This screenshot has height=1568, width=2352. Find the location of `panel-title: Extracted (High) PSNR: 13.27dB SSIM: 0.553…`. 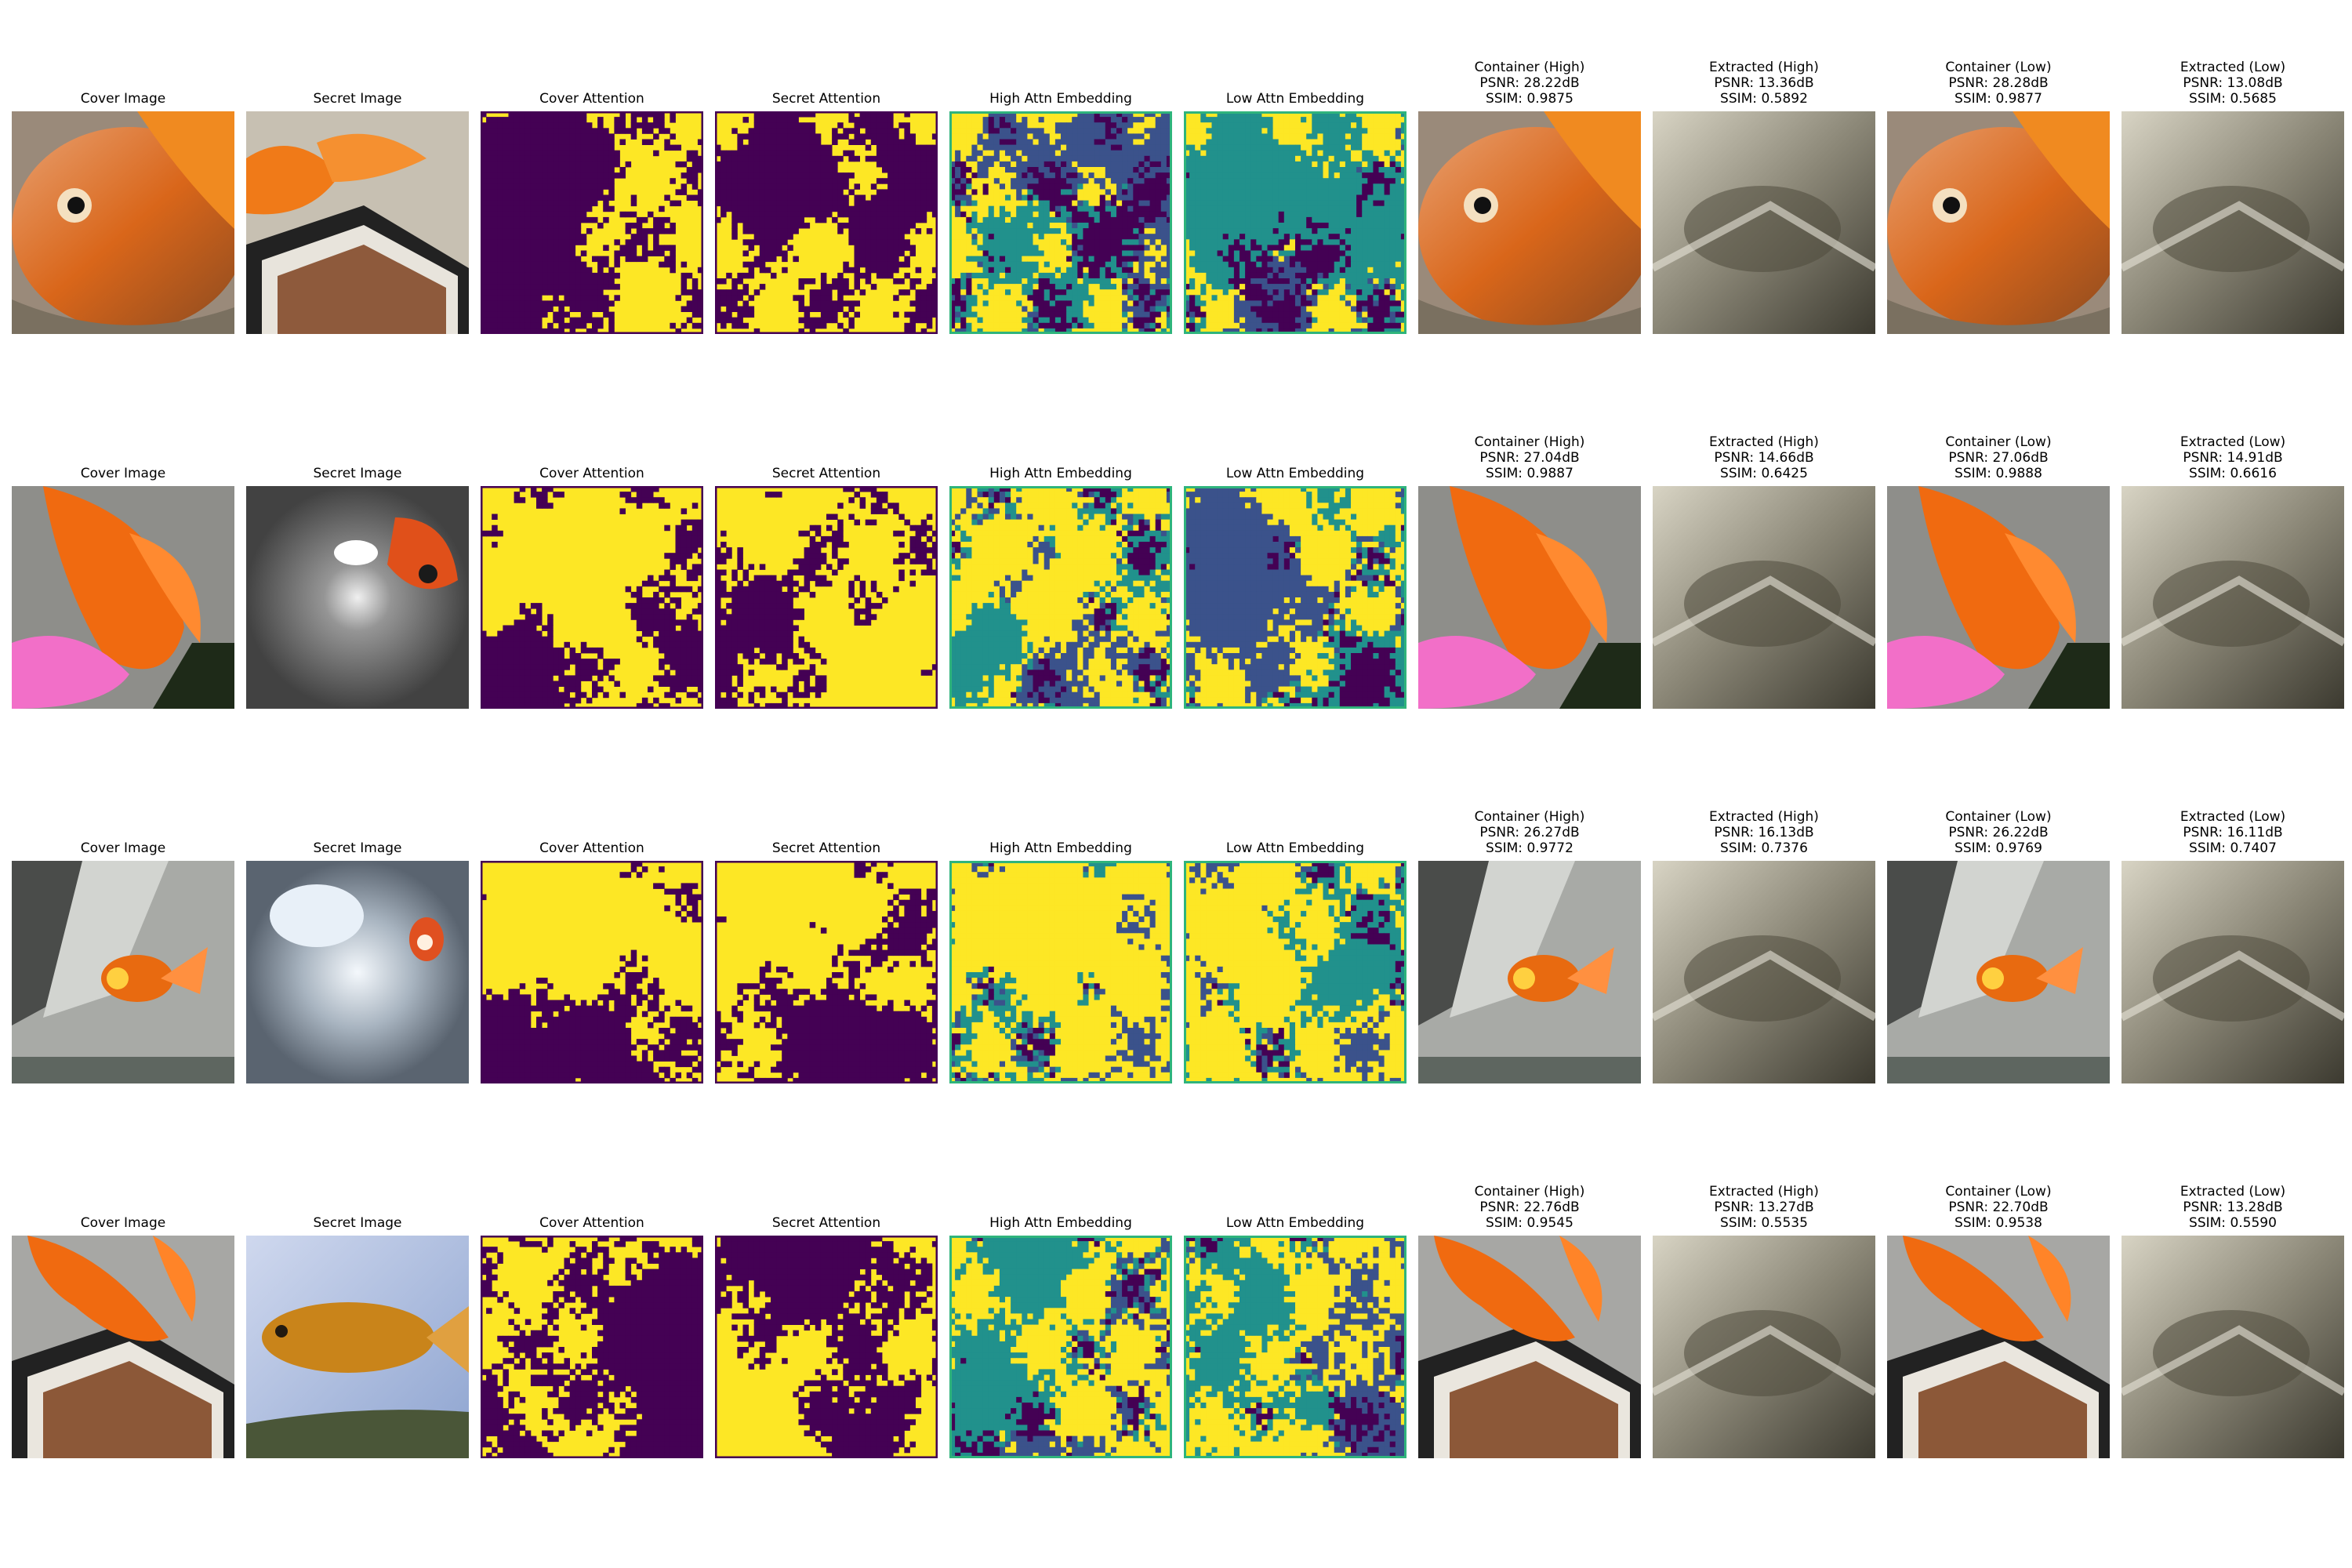

panel-title: Extracted (High) PSNR: 13.27dB SSIM: 0.553… is located at coordinates (1764, 1207).